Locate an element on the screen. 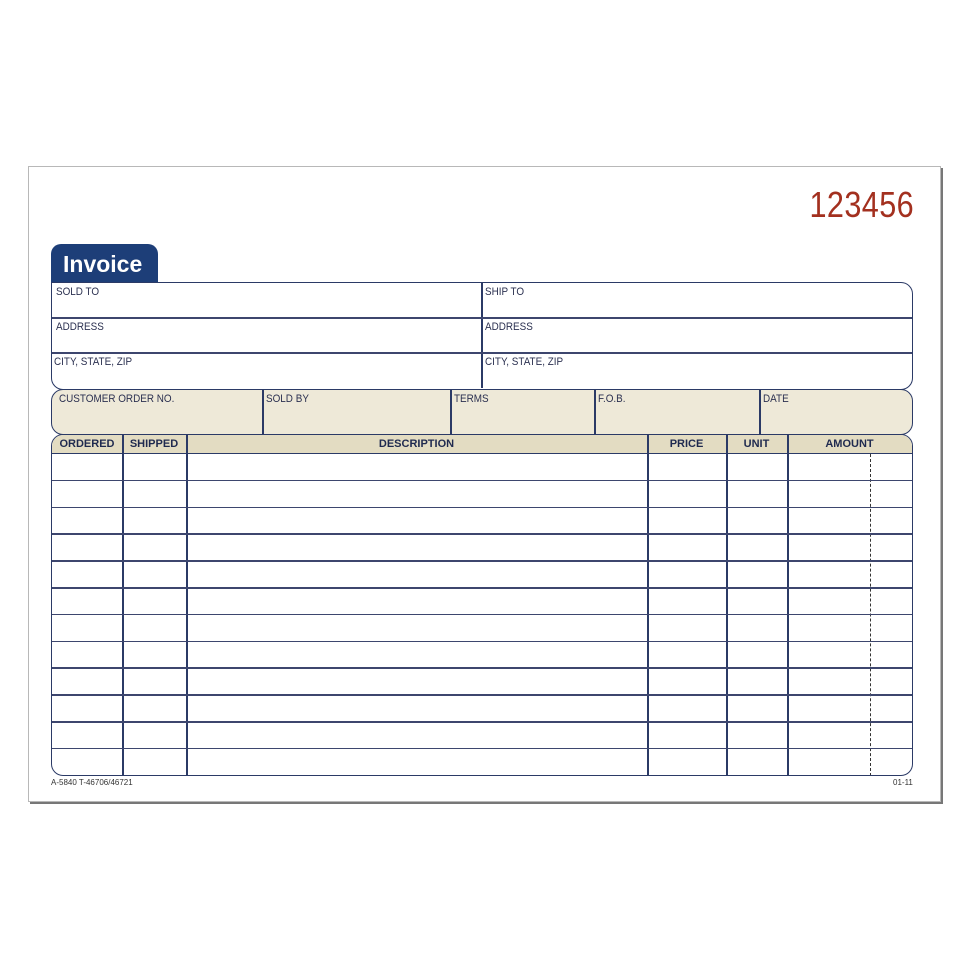  col-unit: UNIT is located at coordinates (756, 444).